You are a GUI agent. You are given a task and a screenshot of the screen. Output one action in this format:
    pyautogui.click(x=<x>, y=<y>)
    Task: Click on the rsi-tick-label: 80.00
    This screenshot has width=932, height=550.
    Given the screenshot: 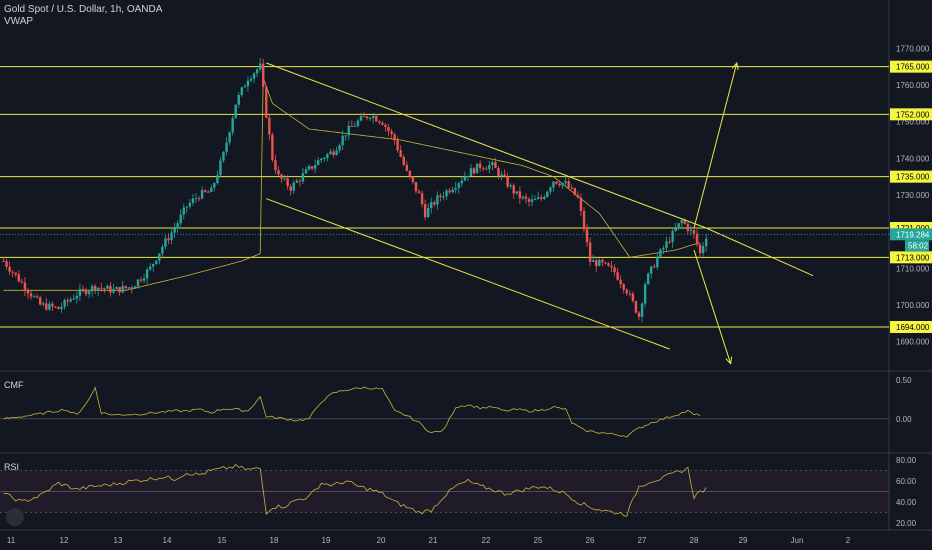 What is the action you would take?
    pyautogui.click(x=906, y=460)
    